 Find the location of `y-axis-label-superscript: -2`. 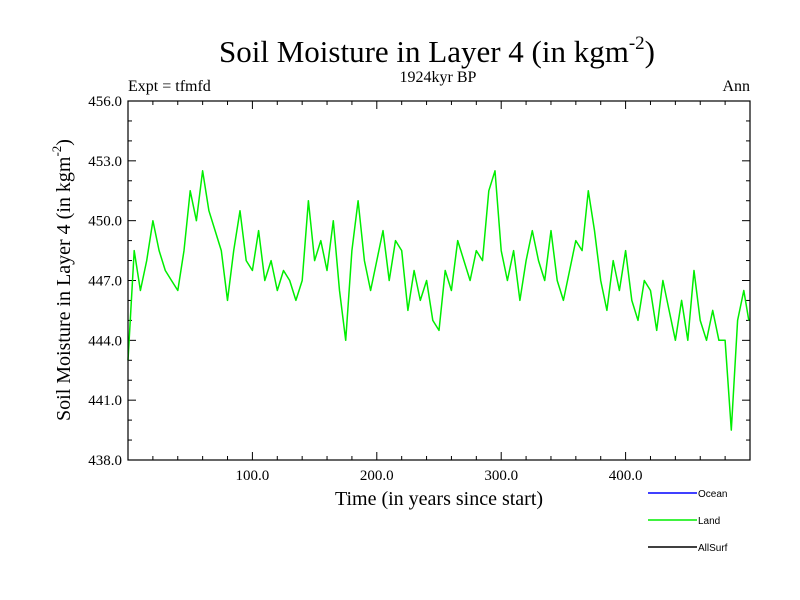

y-axis-label-superscript: -2 is located at coordinates (56, 151).